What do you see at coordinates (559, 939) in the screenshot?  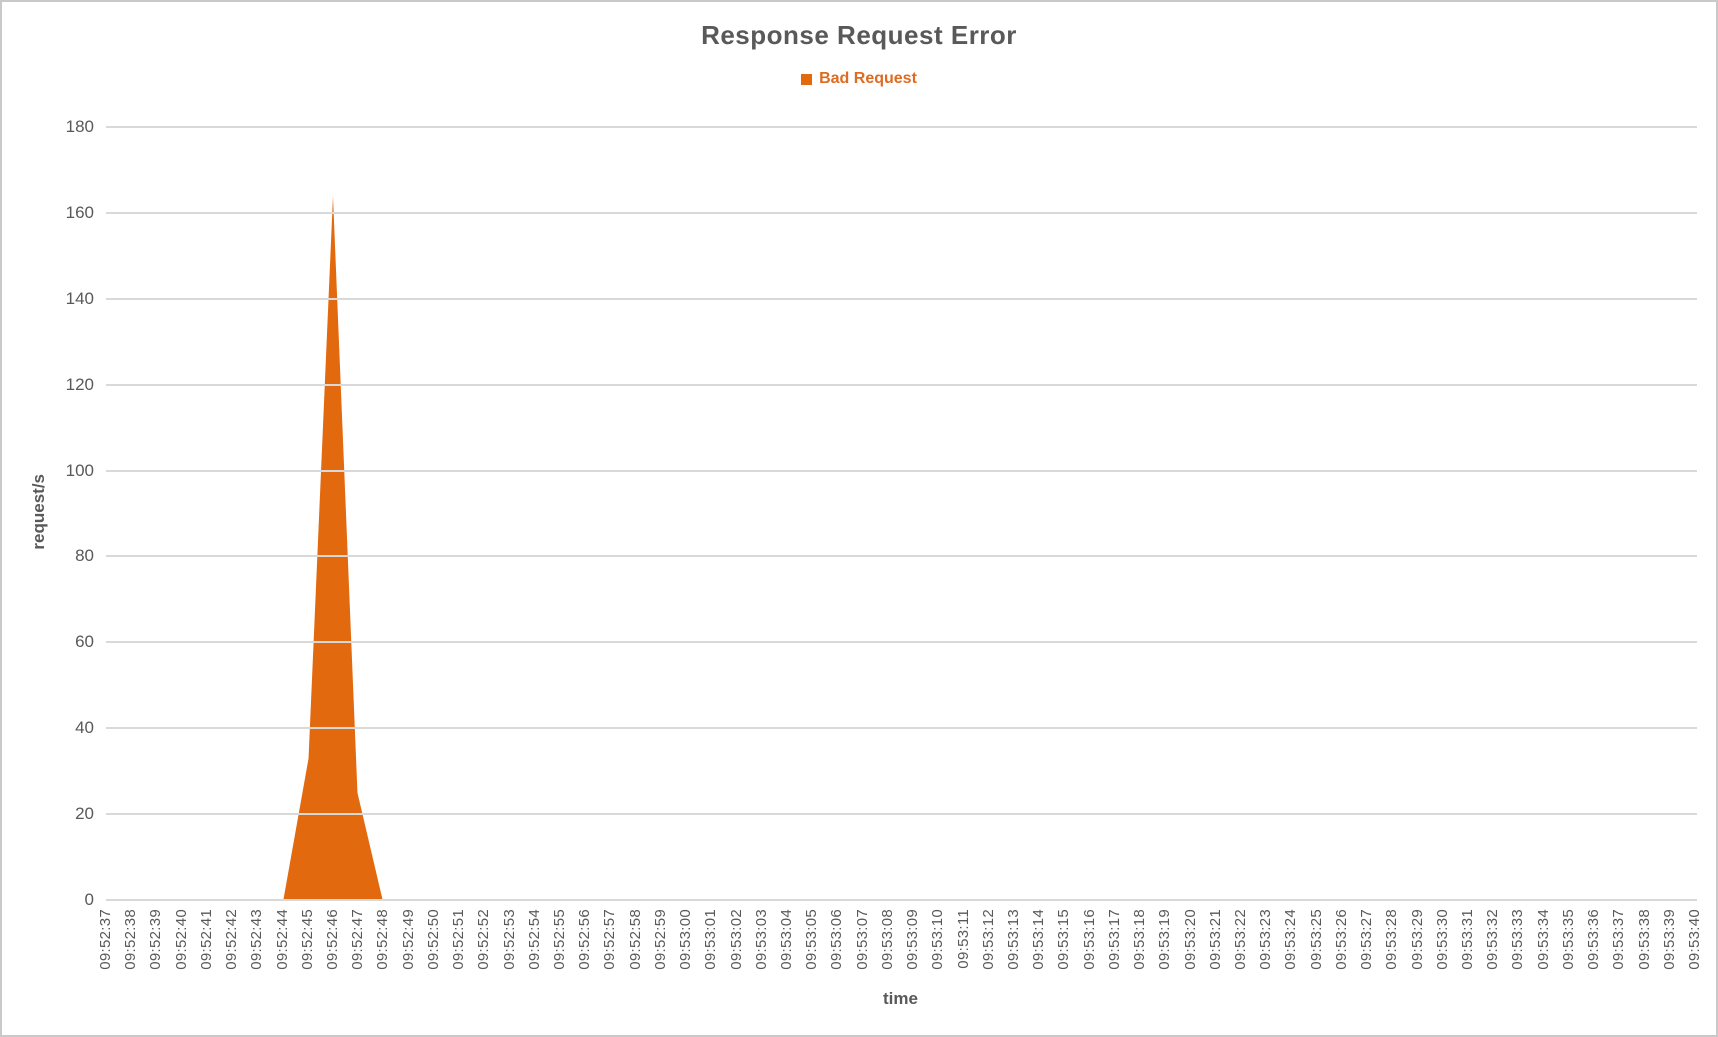 I see `x-tick-label: 09:52:55` at bounding box center [559, 939].